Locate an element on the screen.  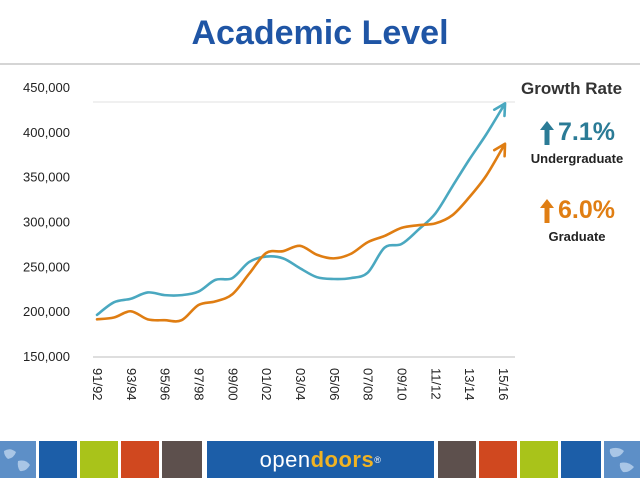
growth-undergraduate: 7.1% Undergraduate is located at coordinates (577, 142).